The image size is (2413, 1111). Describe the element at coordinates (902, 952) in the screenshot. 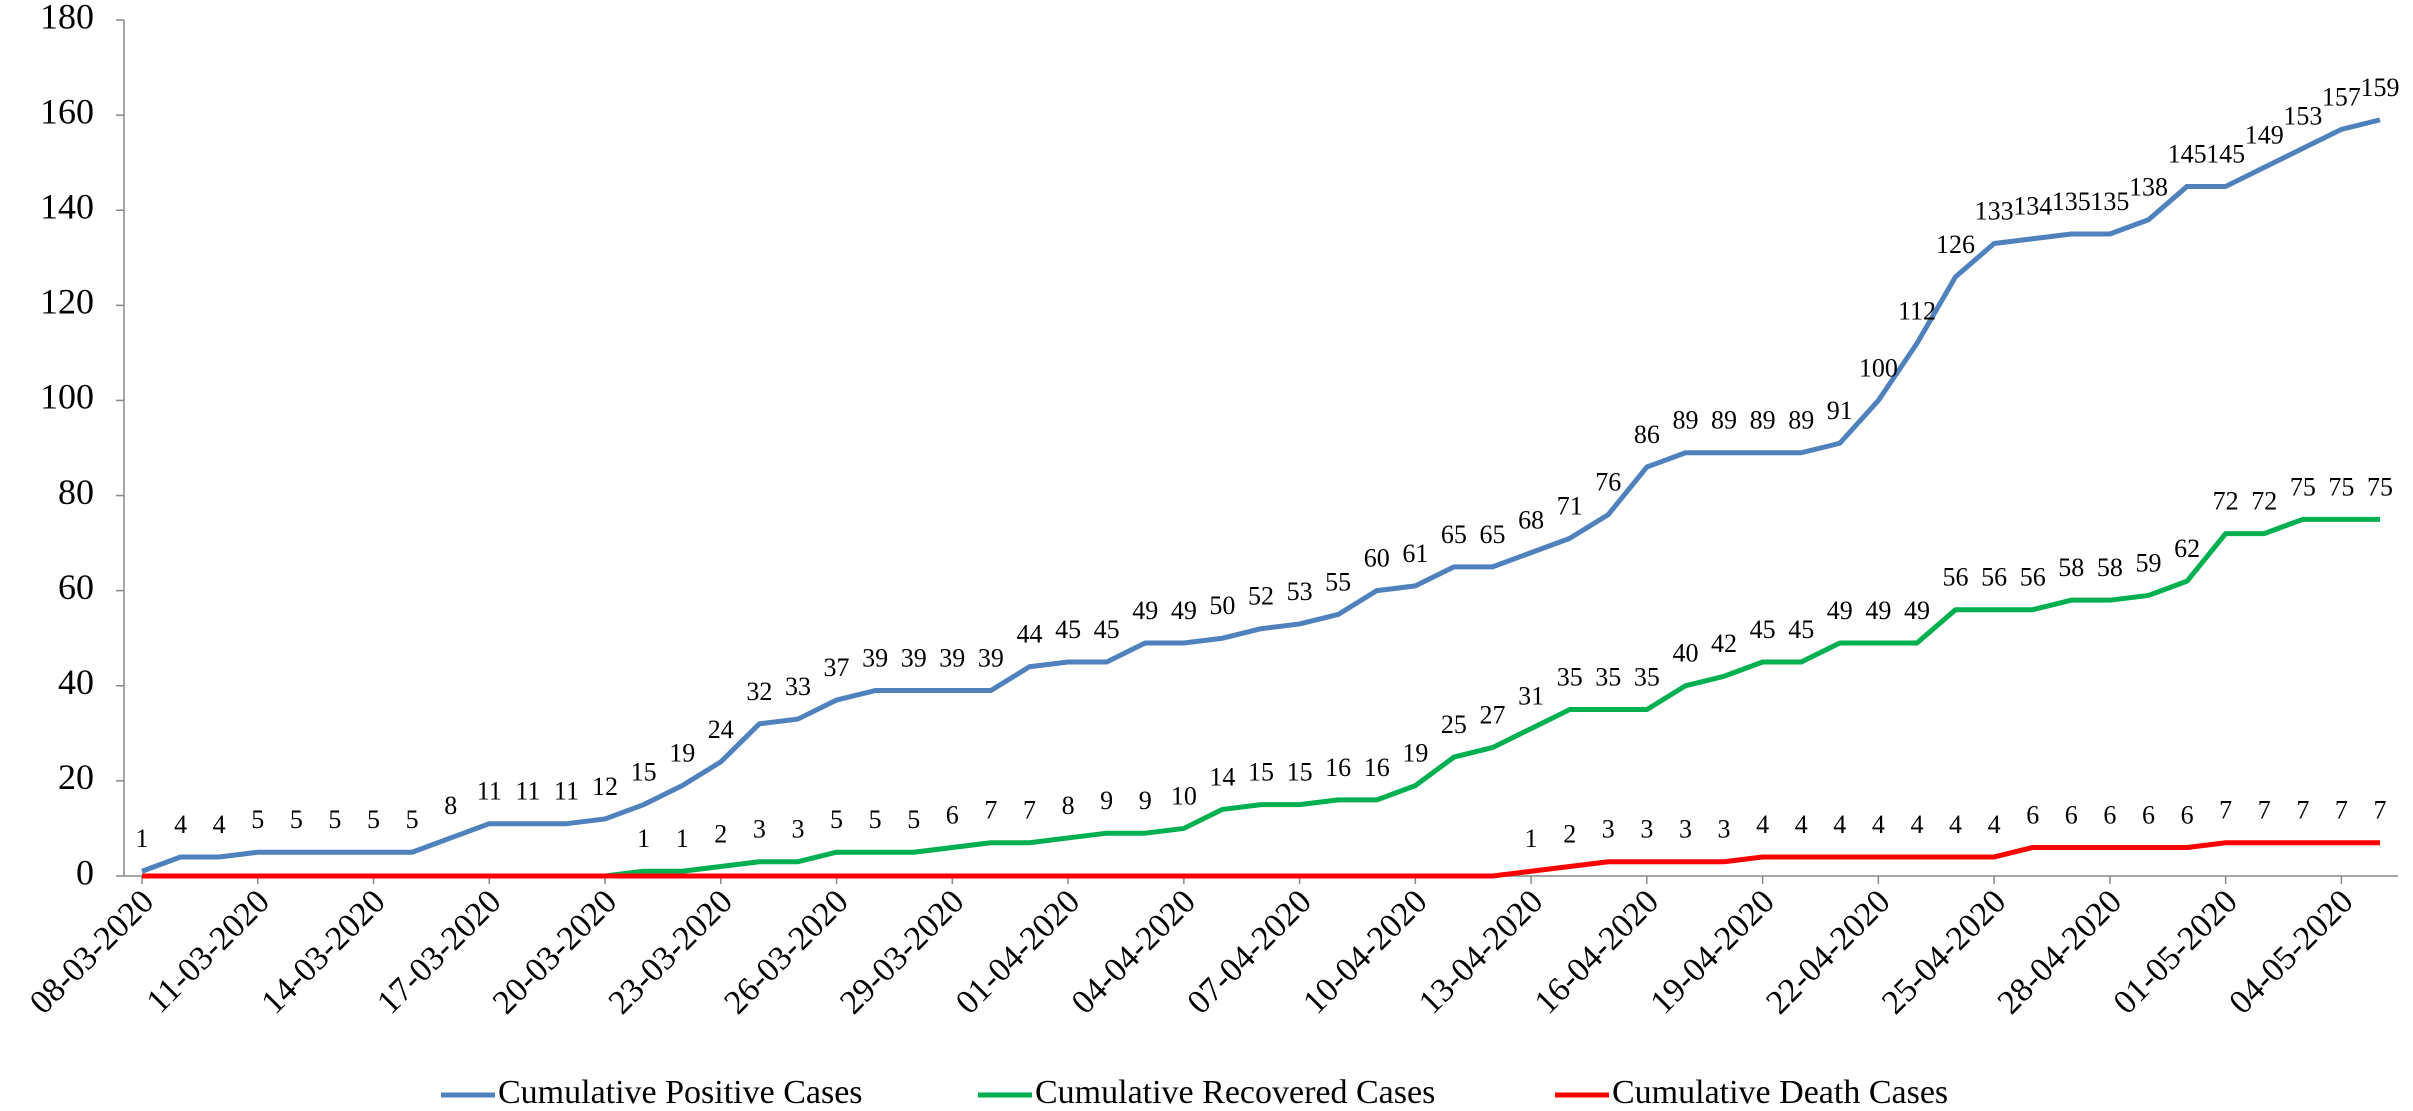

I see `x-tick-label: 29-03-2020` at that location.